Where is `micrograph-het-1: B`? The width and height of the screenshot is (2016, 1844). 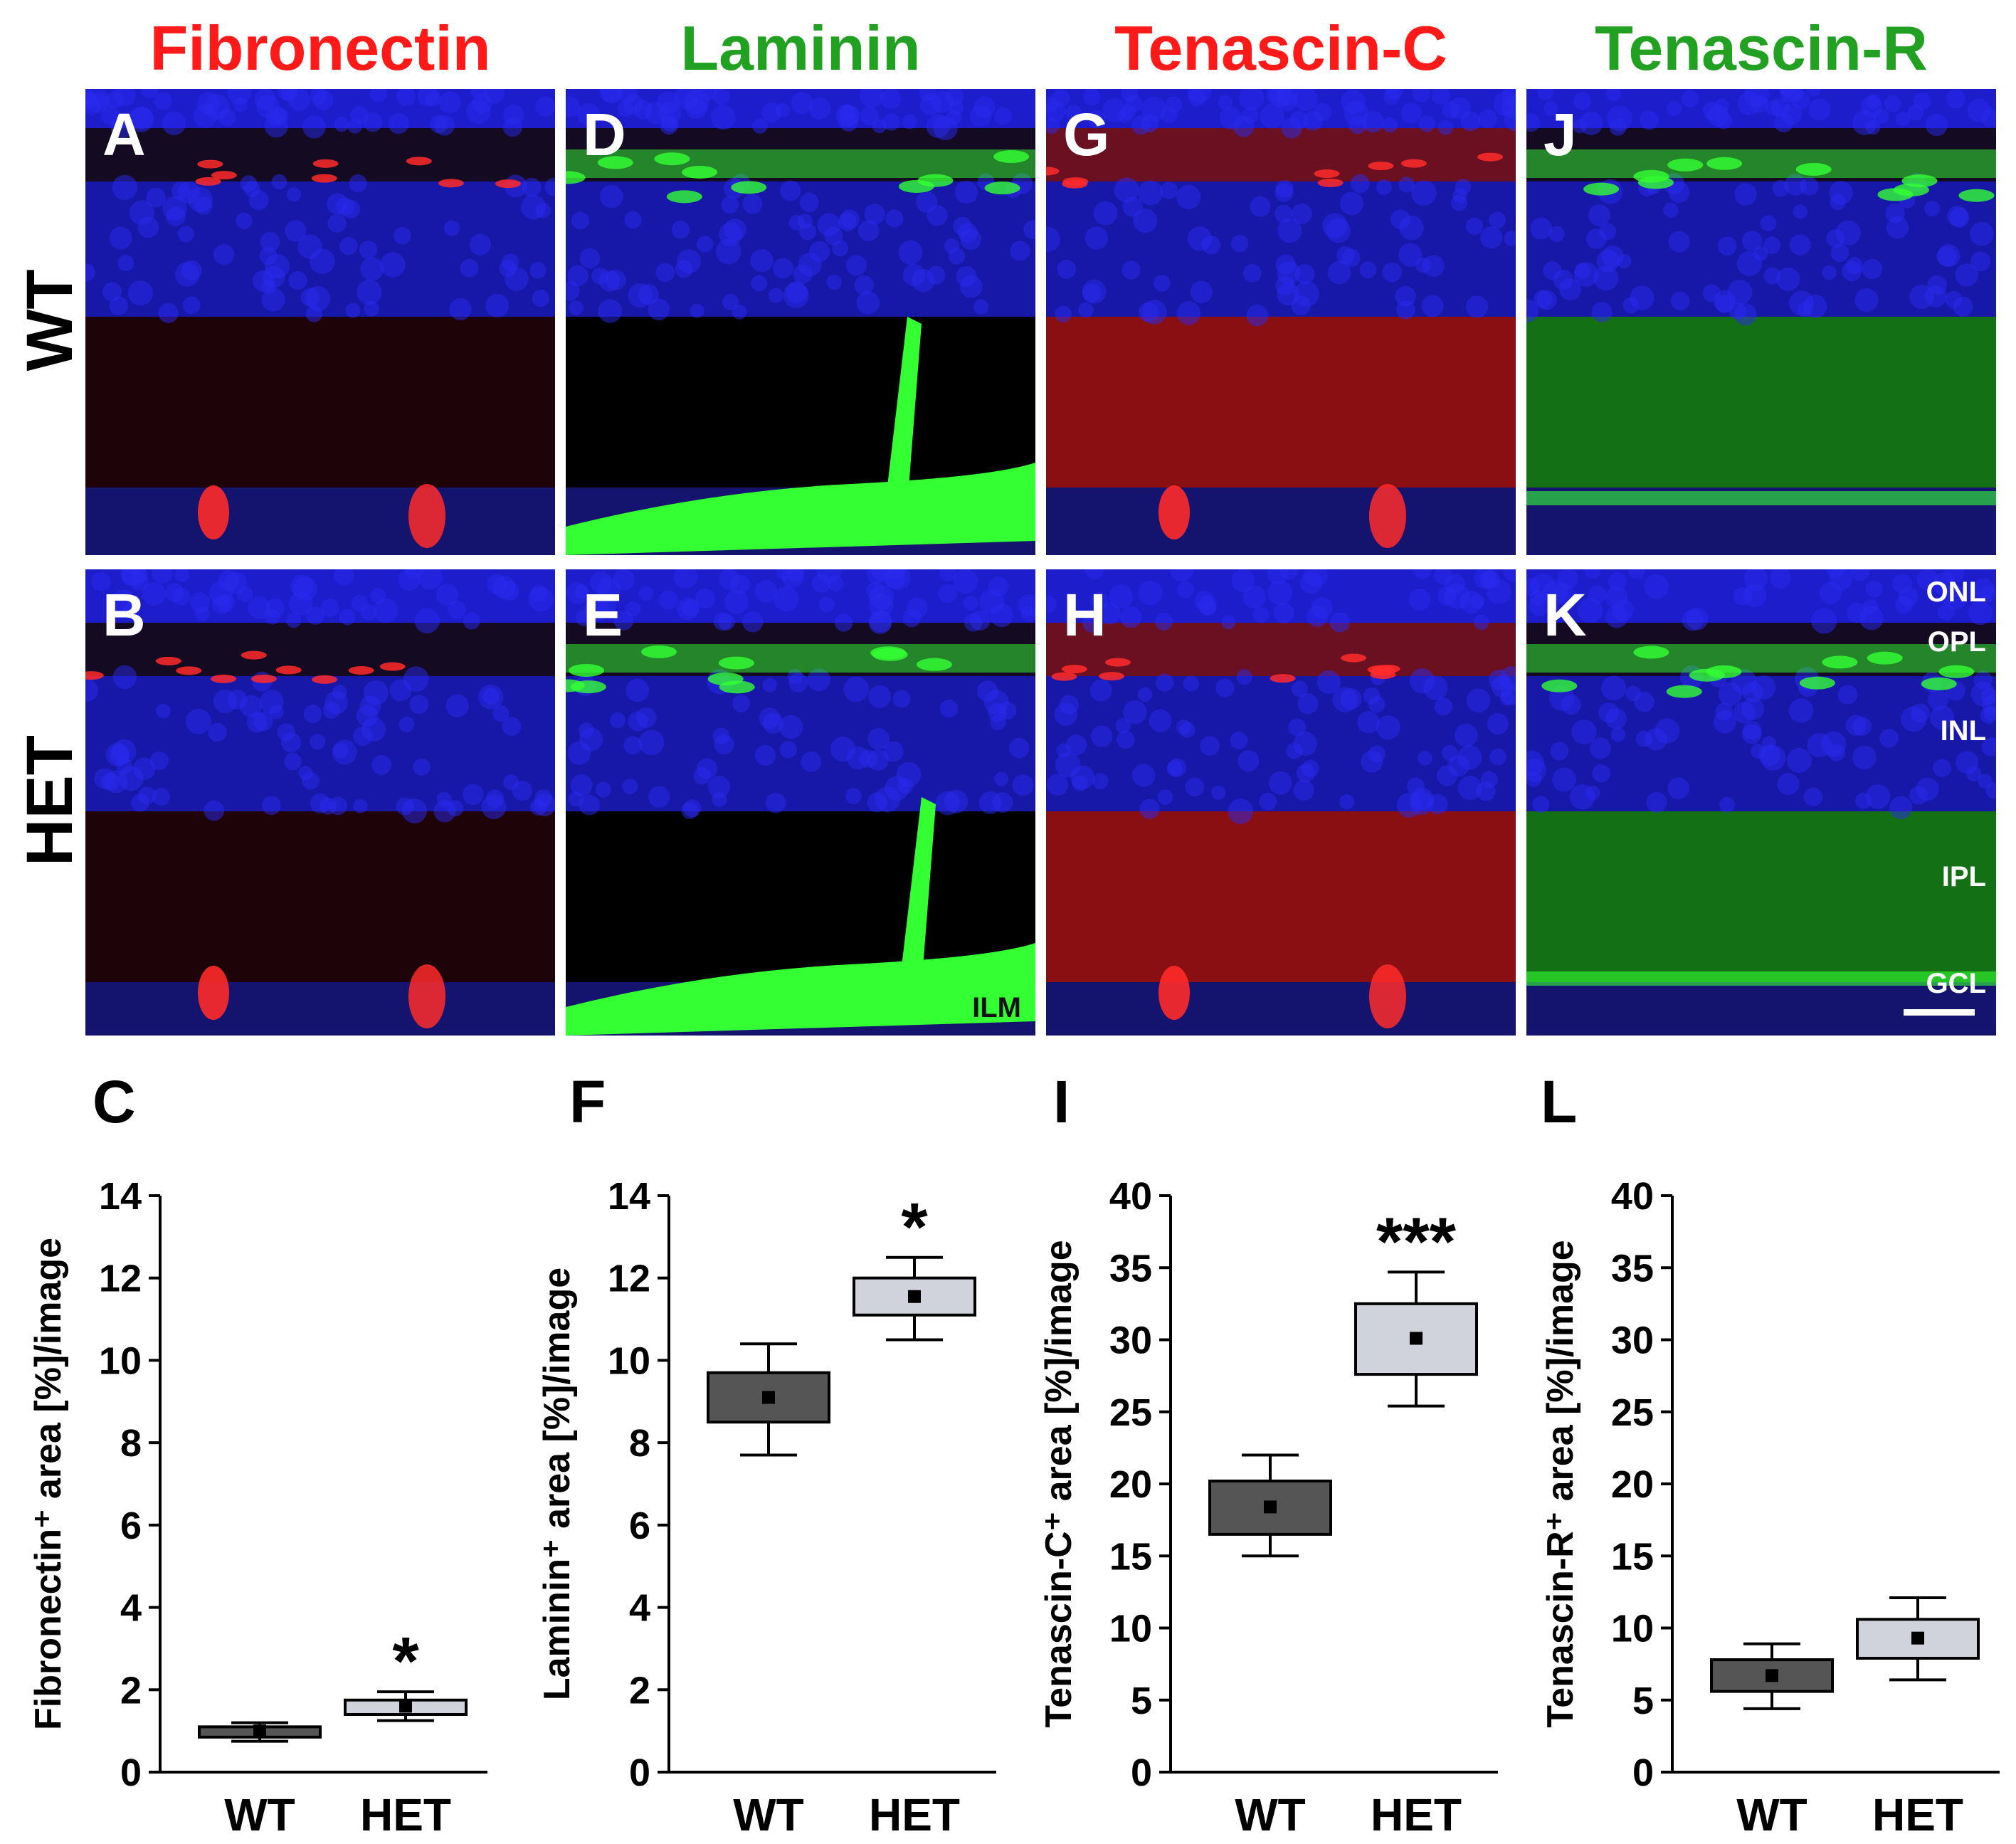
micrograph-het-1: B is located at coordinates (320, 802).